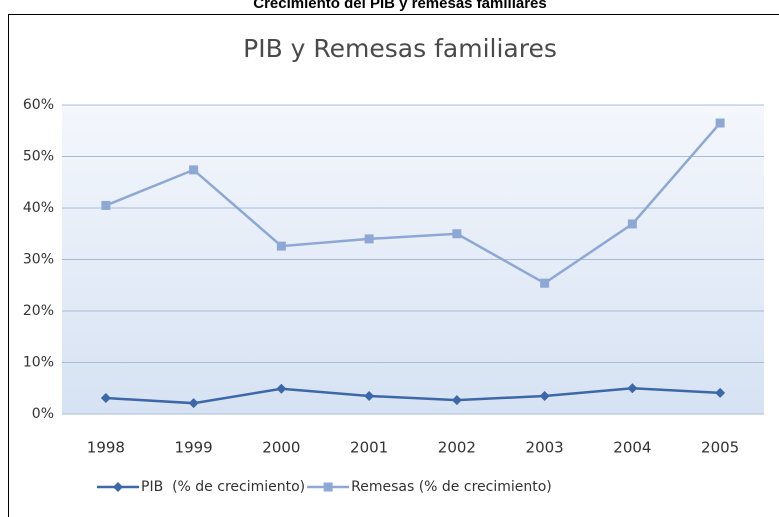  Describe the element at coordinates (369, 448) in the screenshot. I see `x-tick-label: 2001` at that location.